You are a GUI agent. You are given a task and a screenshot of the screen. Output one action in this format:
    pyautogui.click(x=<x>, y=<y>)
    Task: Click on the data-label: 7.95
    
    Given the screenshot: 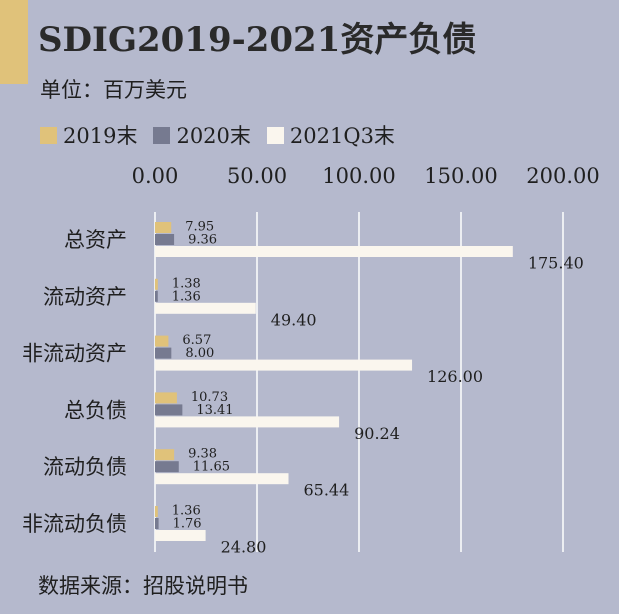 What is the action you would take?
    pyautogui.click(x=199, y=227)
    